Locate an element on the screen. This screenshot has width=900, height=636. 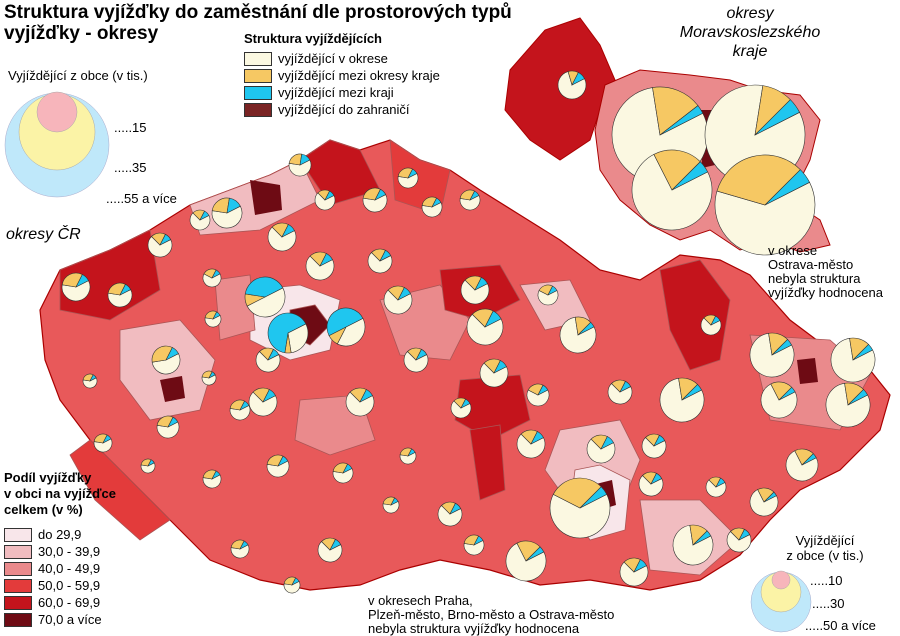
size-legend-right-circles is located at coordinates (781, 601).